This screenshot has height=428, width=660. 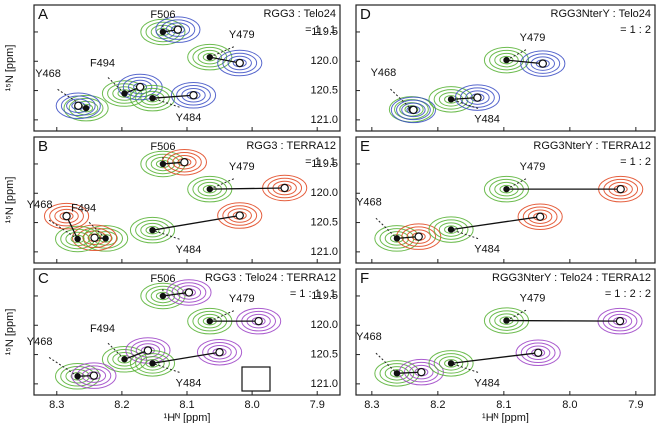 What do you see at coordinates (189, 118) in the screenshot?
I see `residue-label: Y484` at bounding box center [189, 118].